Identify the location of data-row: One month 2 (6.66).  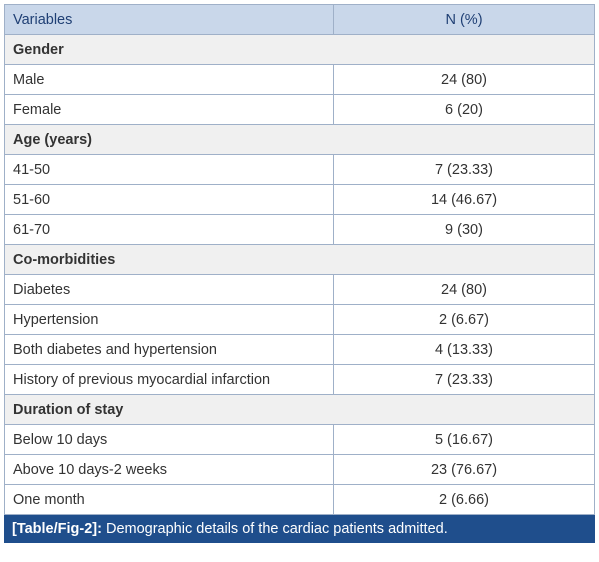
(299, 499).